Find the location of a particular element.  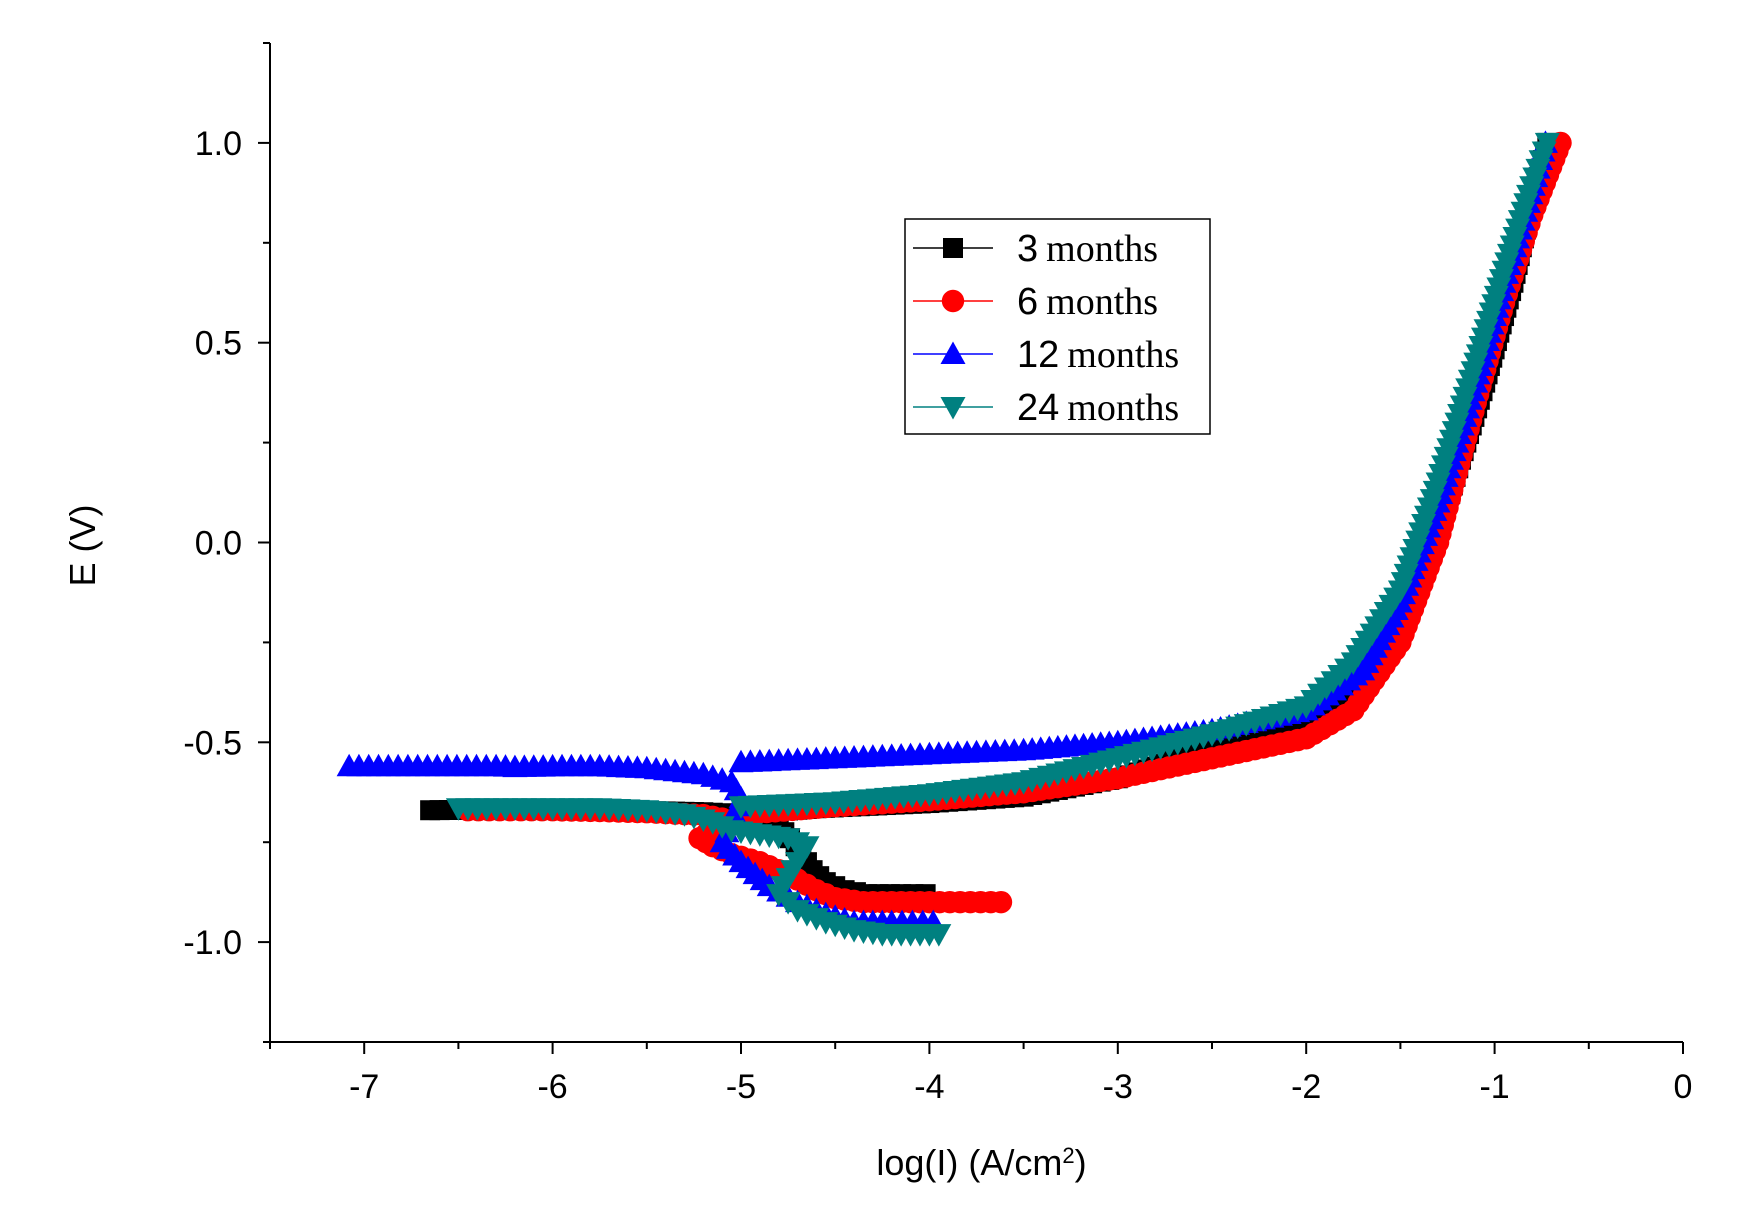

legend-entry: 12 months is located at coordinates (1046, 355).